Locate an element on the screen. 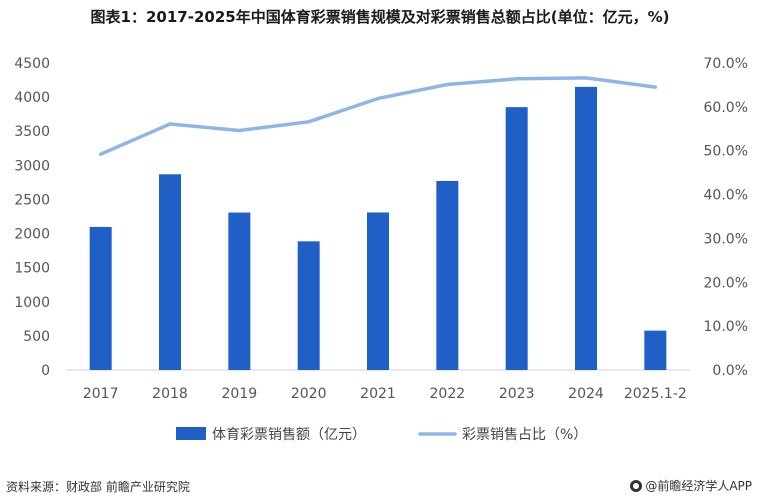 The width and height of the screenshot is (760, 504). y-left-tick-label: 500 is located at coordinates (36, 337).